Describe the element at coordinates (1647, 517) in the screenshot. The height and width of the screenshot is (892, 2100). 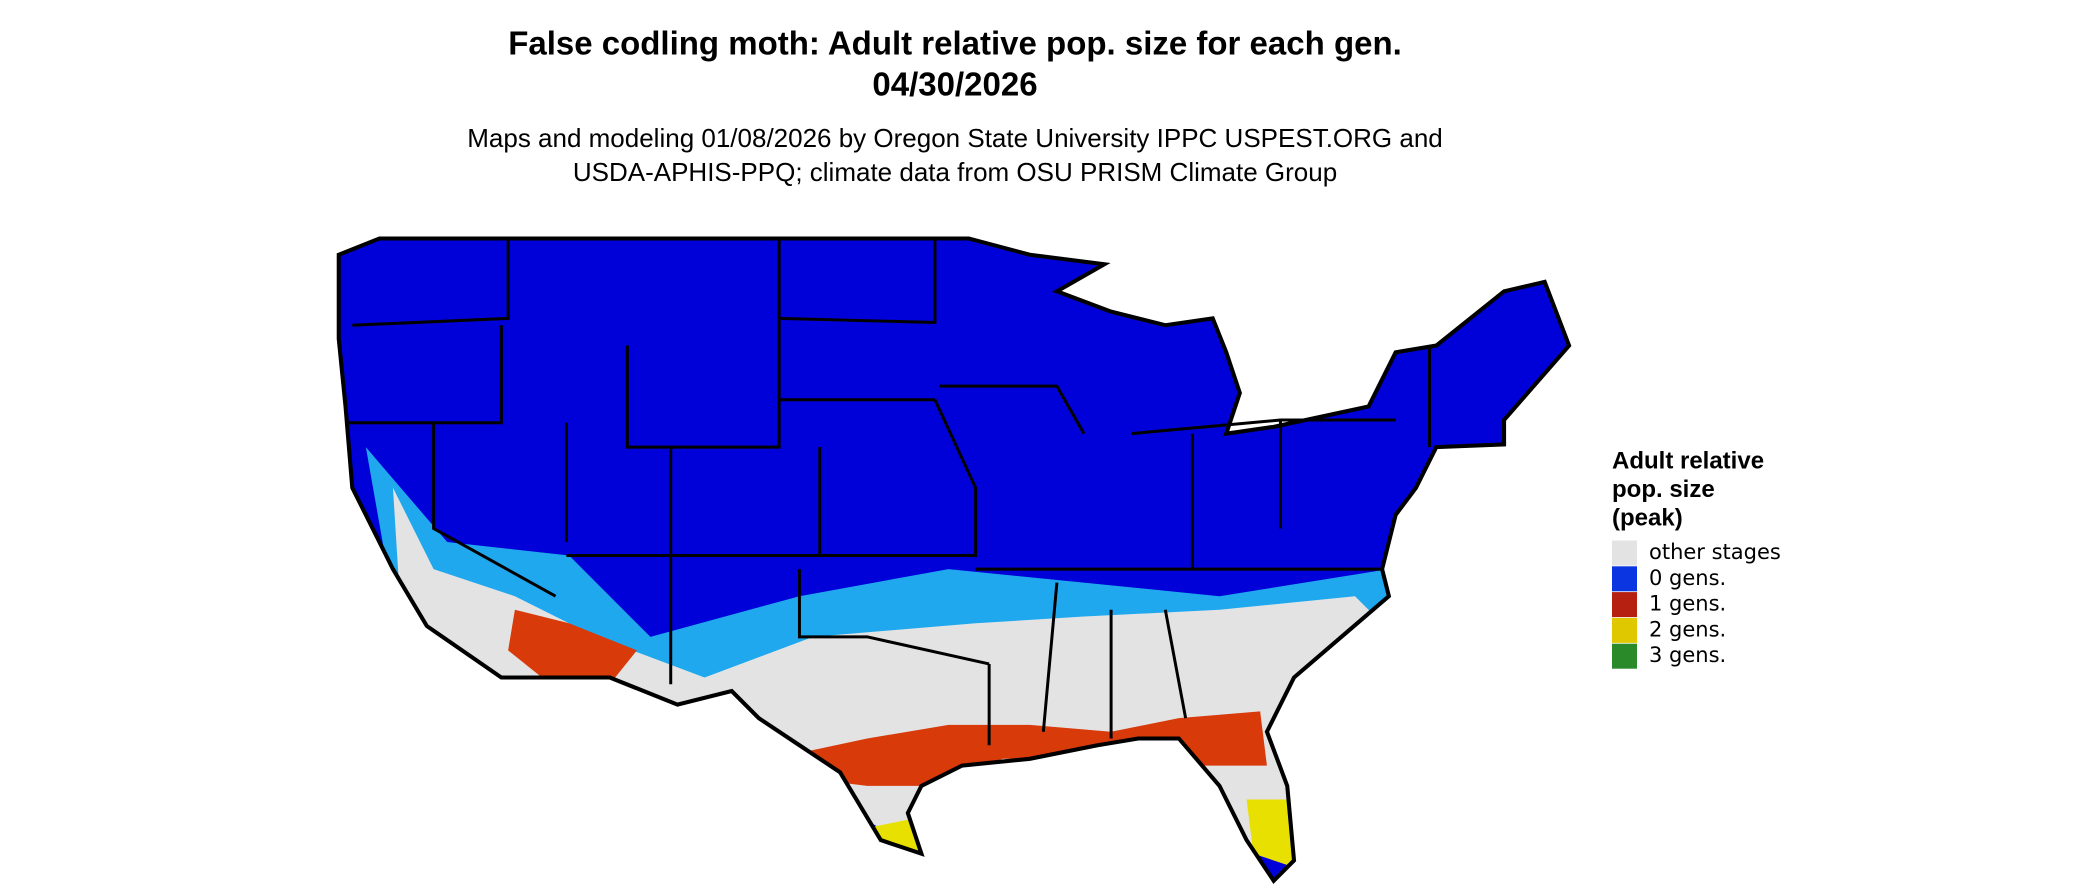
I see `legend-title: (peak)` at that location.